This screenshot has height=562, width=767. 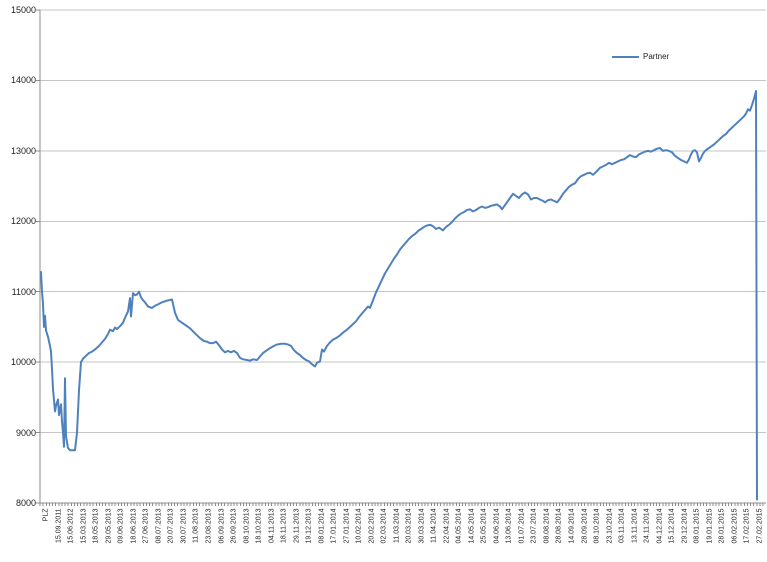 I want to click on x-axis-label: 04.12.2014, so click(x=660, y=526).